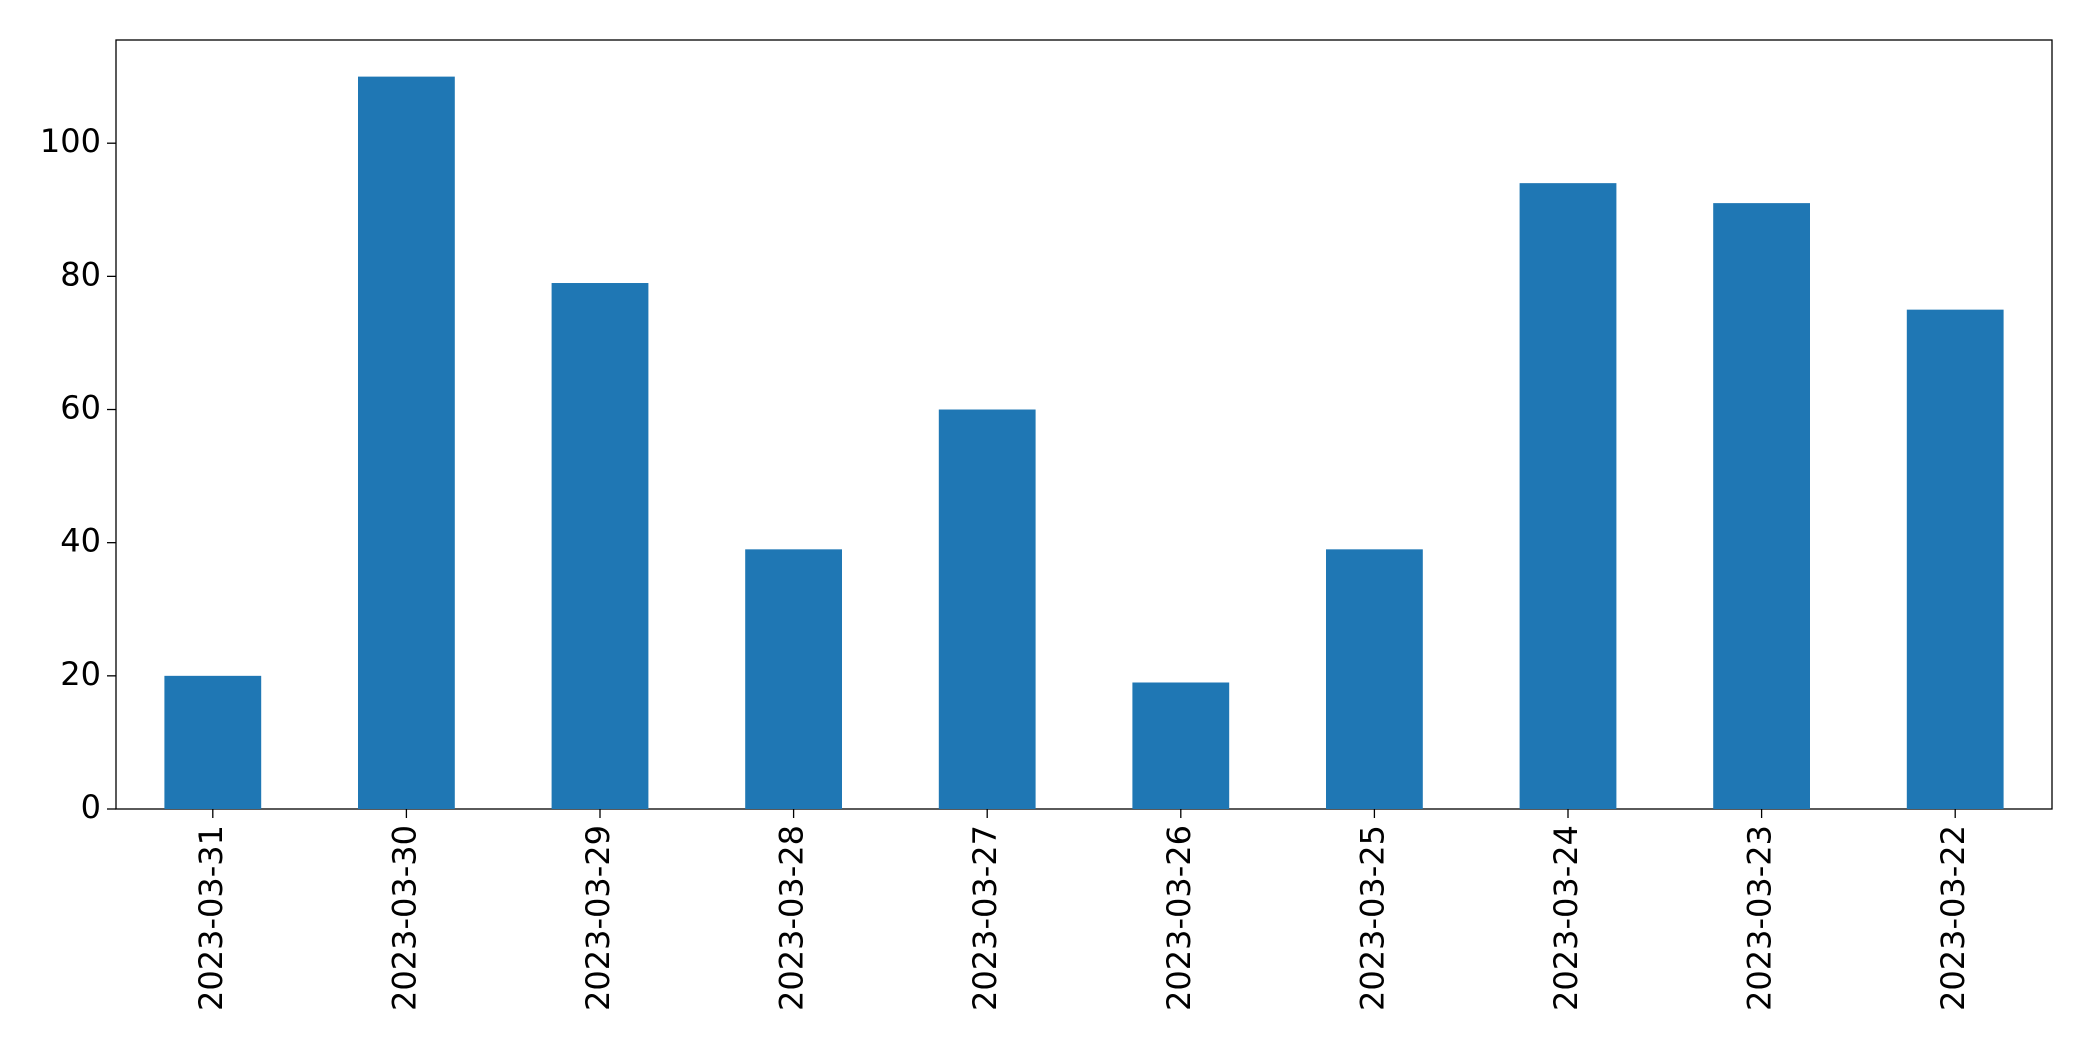 This screenshot has height=1061, width=2093. Describe the element at coordinates (1372, 918) in the screenshot. I see `x-tick-label: 2023-03-25` at that location.